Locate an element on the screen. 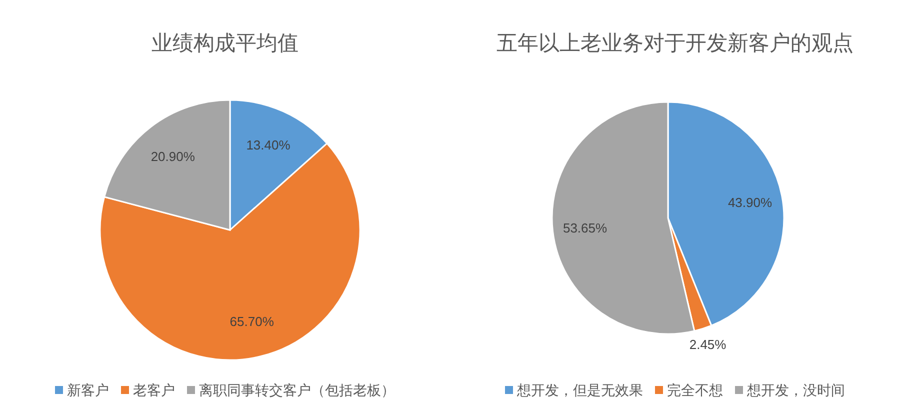 This screenshot has height=420, width=900. data-label: 20.90% is located at coordinates (173, 156).